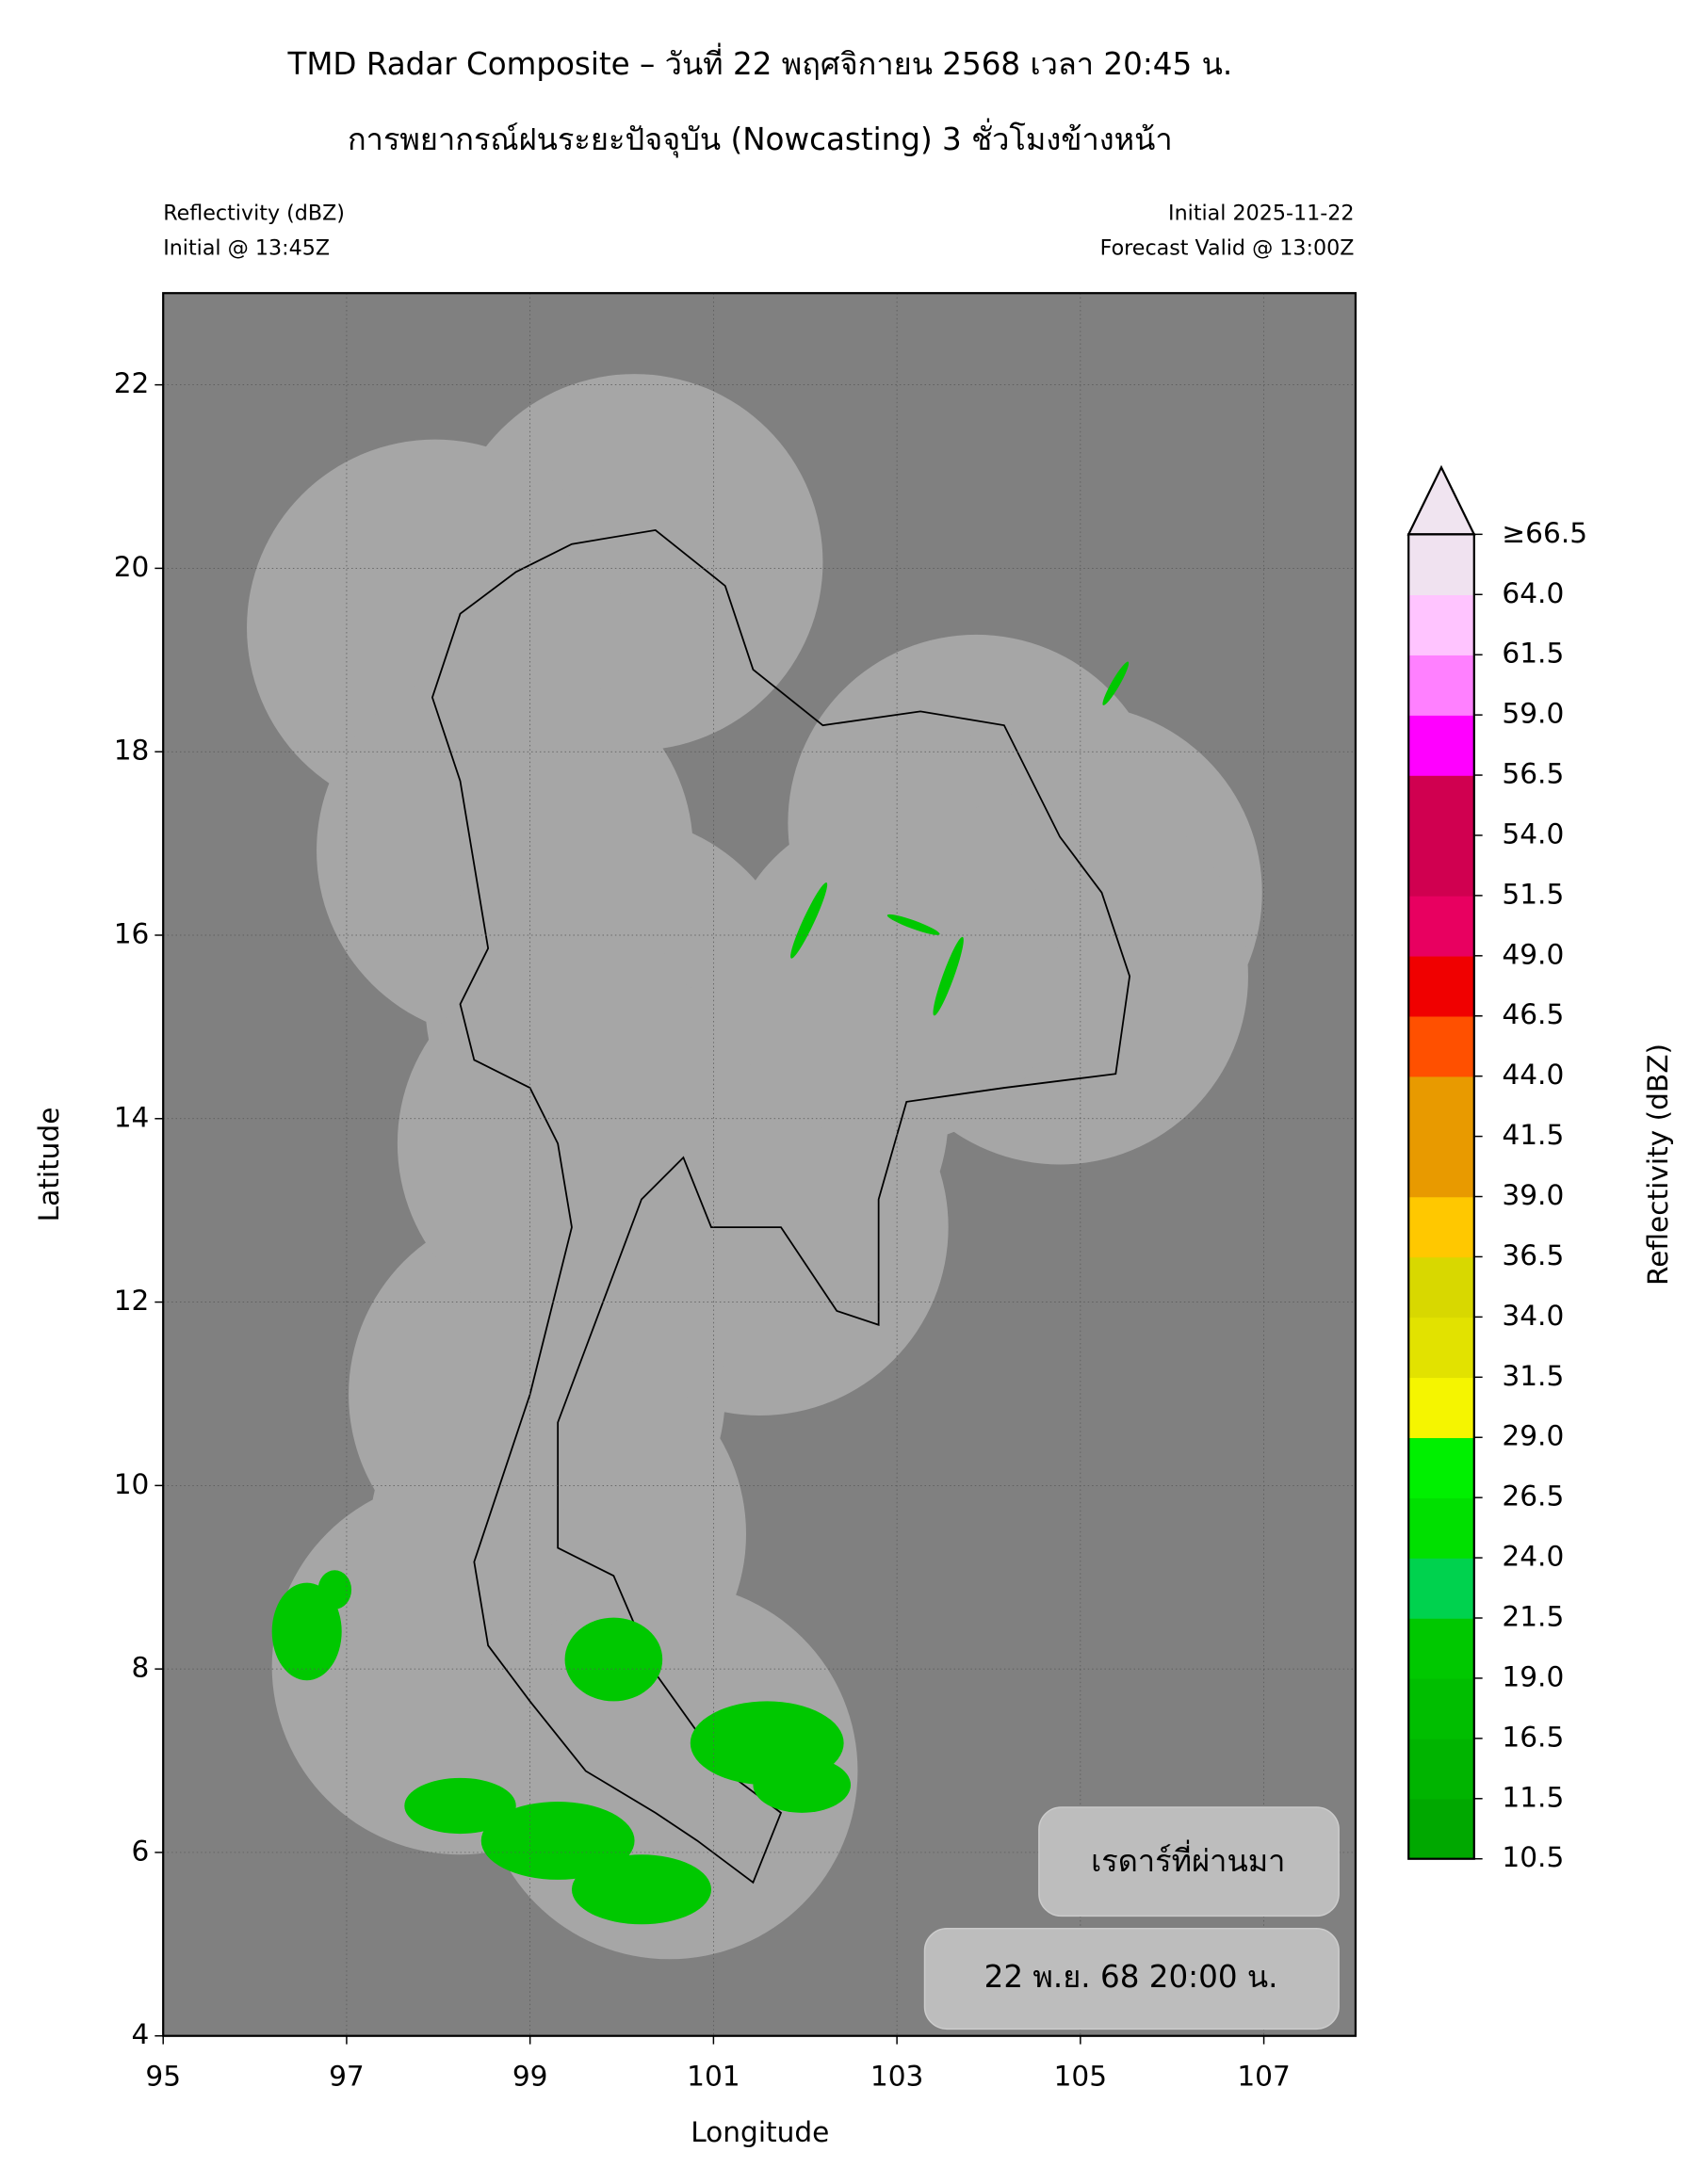  What do you see at coordinates (1533, 1316) in the screenshot?
I see `colorbar-tick-label: 34.0` at bounding box center [1533, 1316].